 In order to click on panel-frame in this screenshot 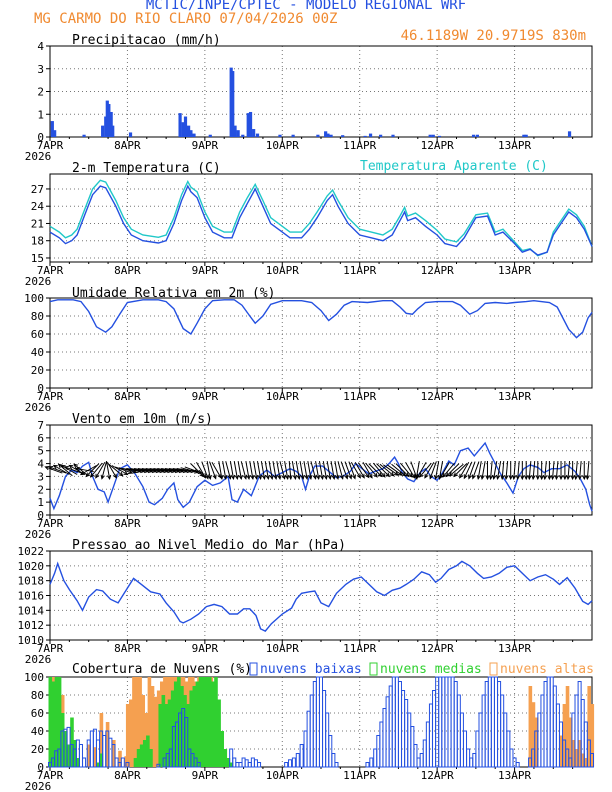, I will do `click(321, 218)`.